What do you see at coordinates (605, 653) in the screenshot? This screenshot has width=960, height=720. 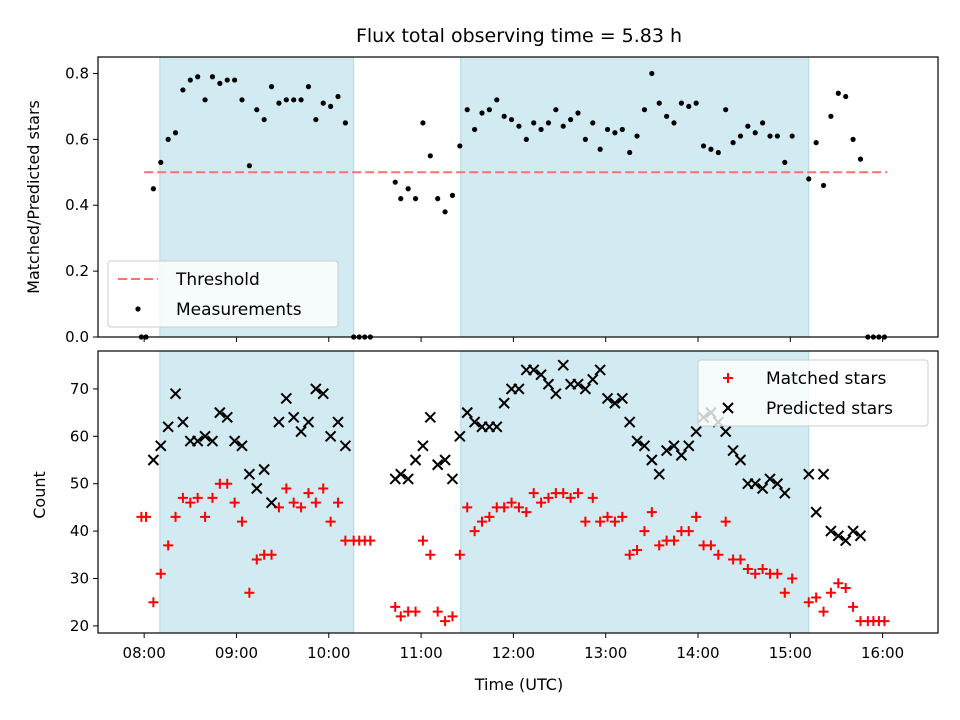 I see `x-tick-label: 13:00` at bounding box center [605, 653].